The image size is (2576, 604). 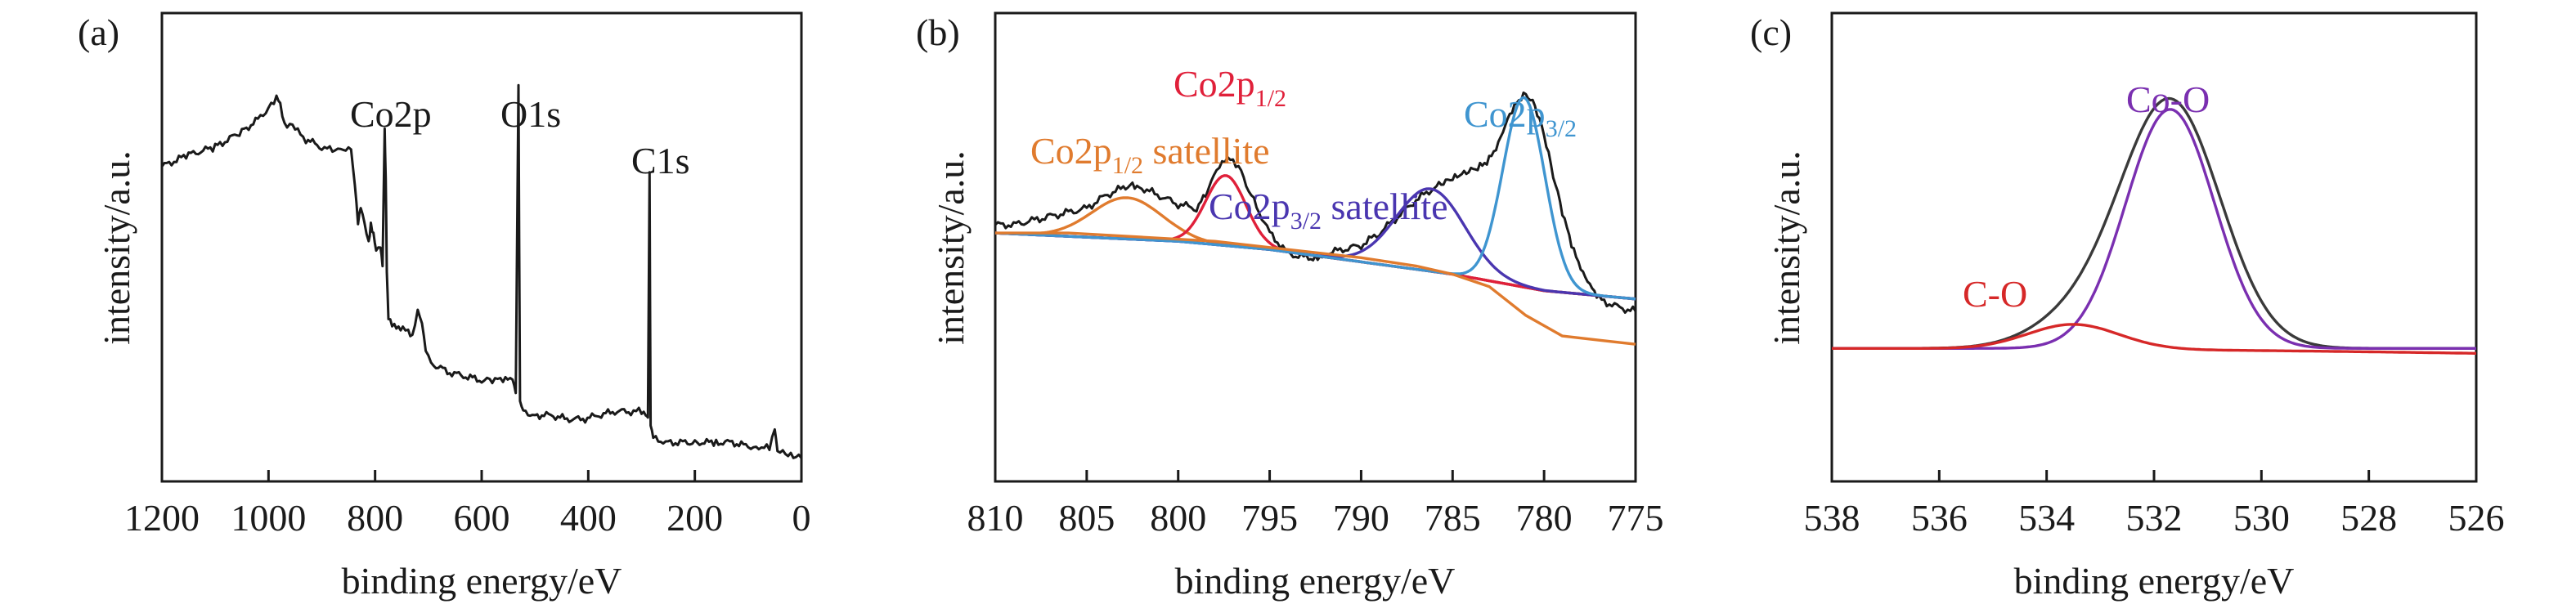 What do you see at coordinates (2154, 581) in the screenshot?
I see `panel-c-xlabel: binding energy/eV` at bounding box center [2154, 581].